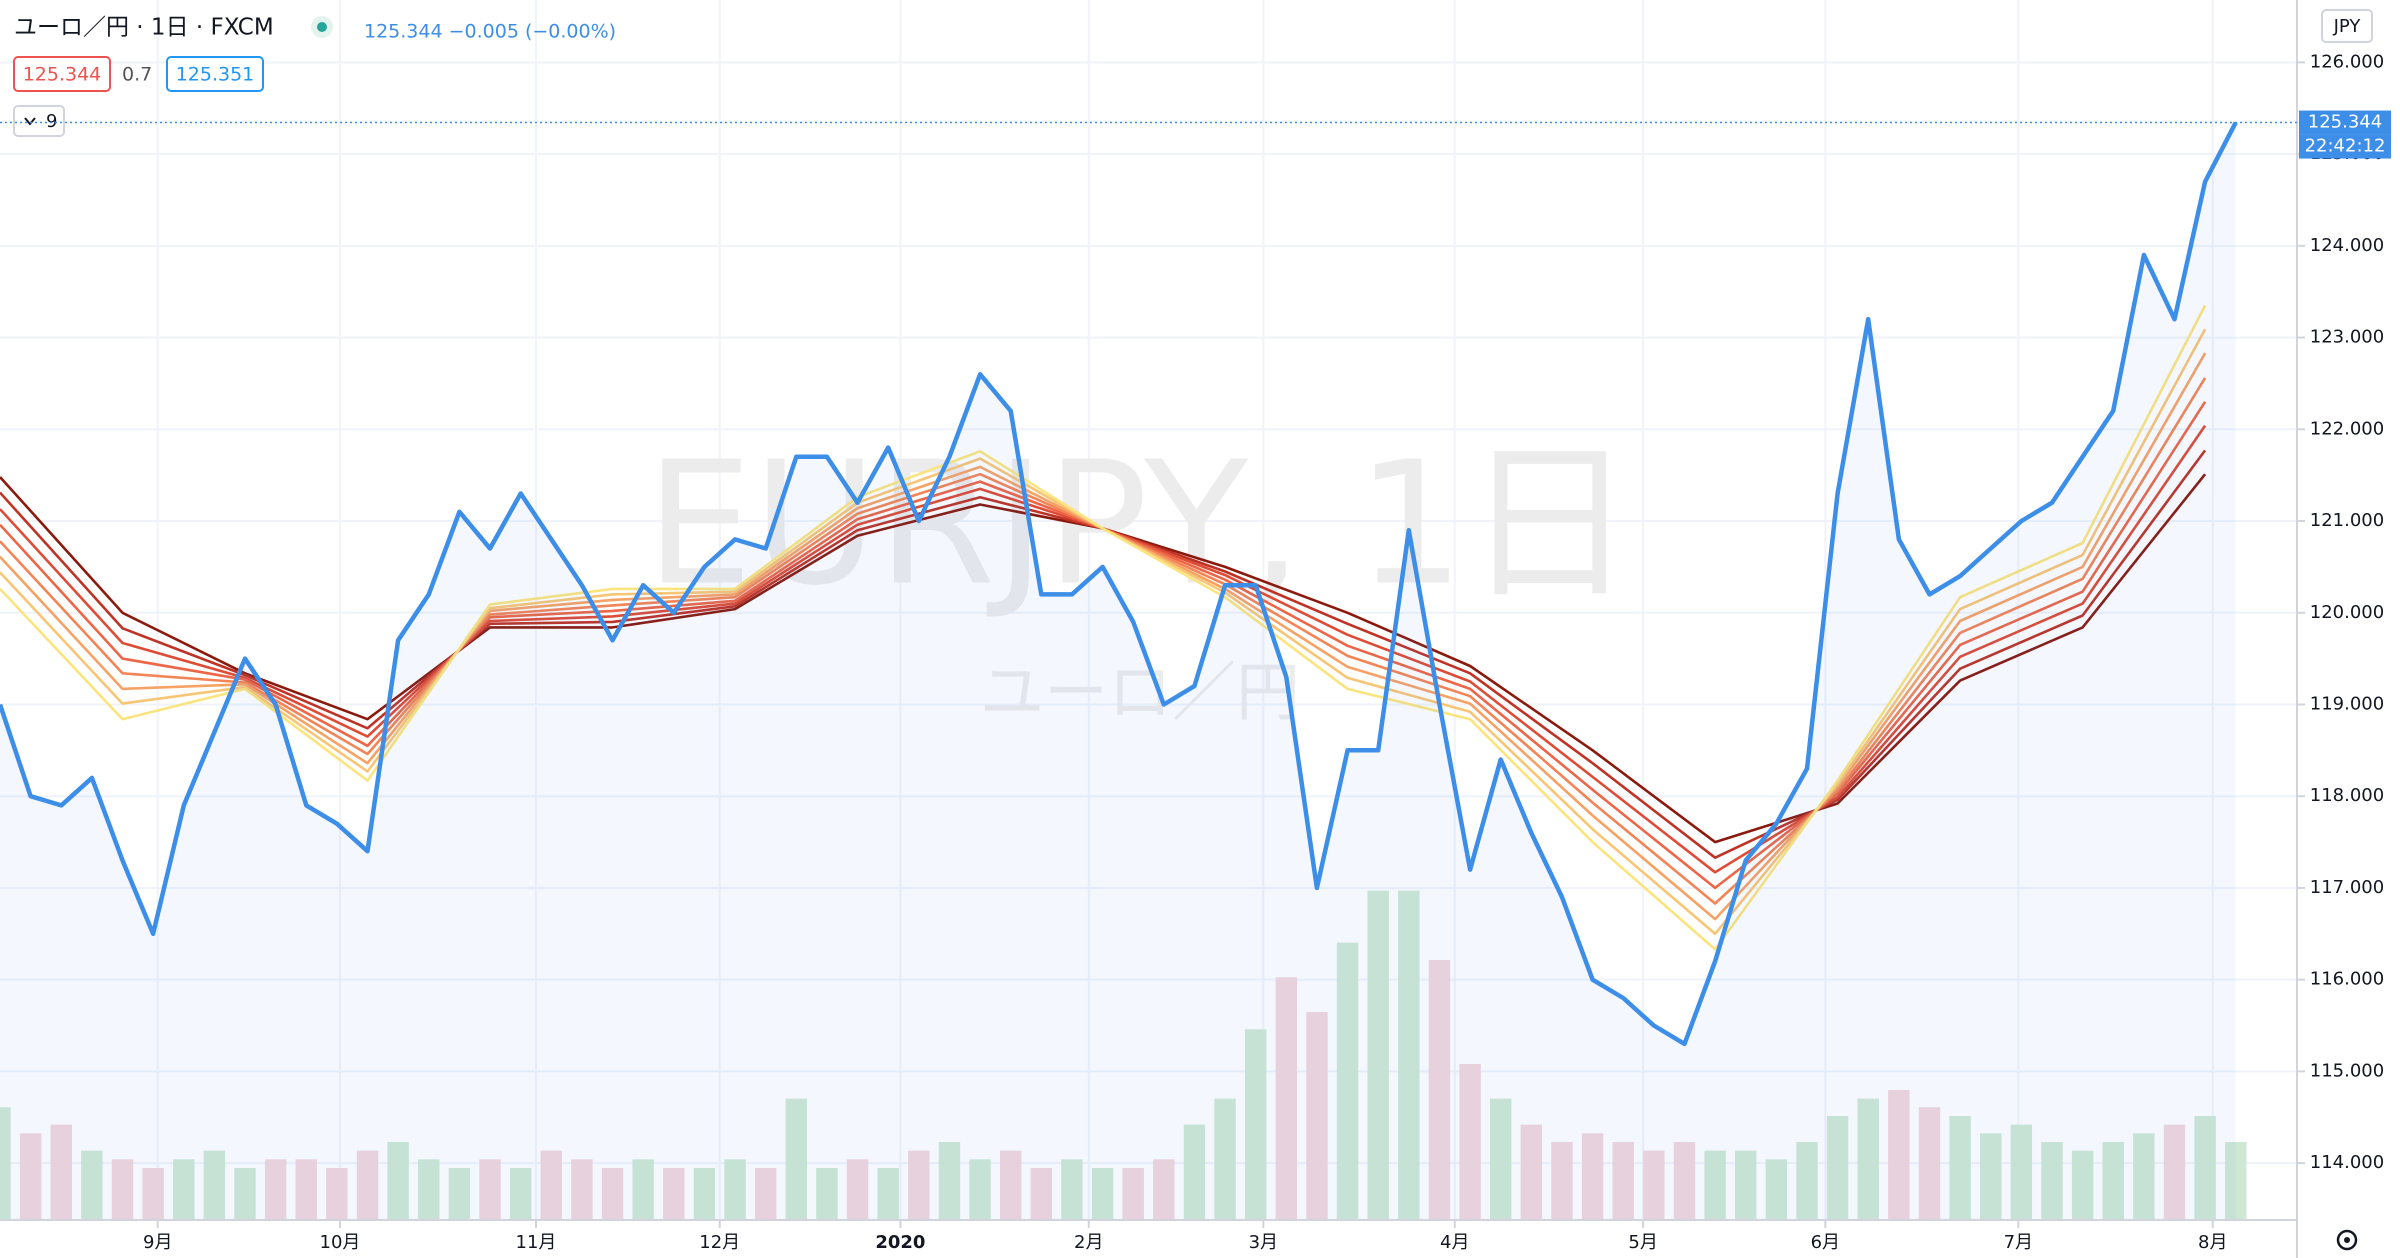  I want to click on ask: 125.351, so click(215, 75).